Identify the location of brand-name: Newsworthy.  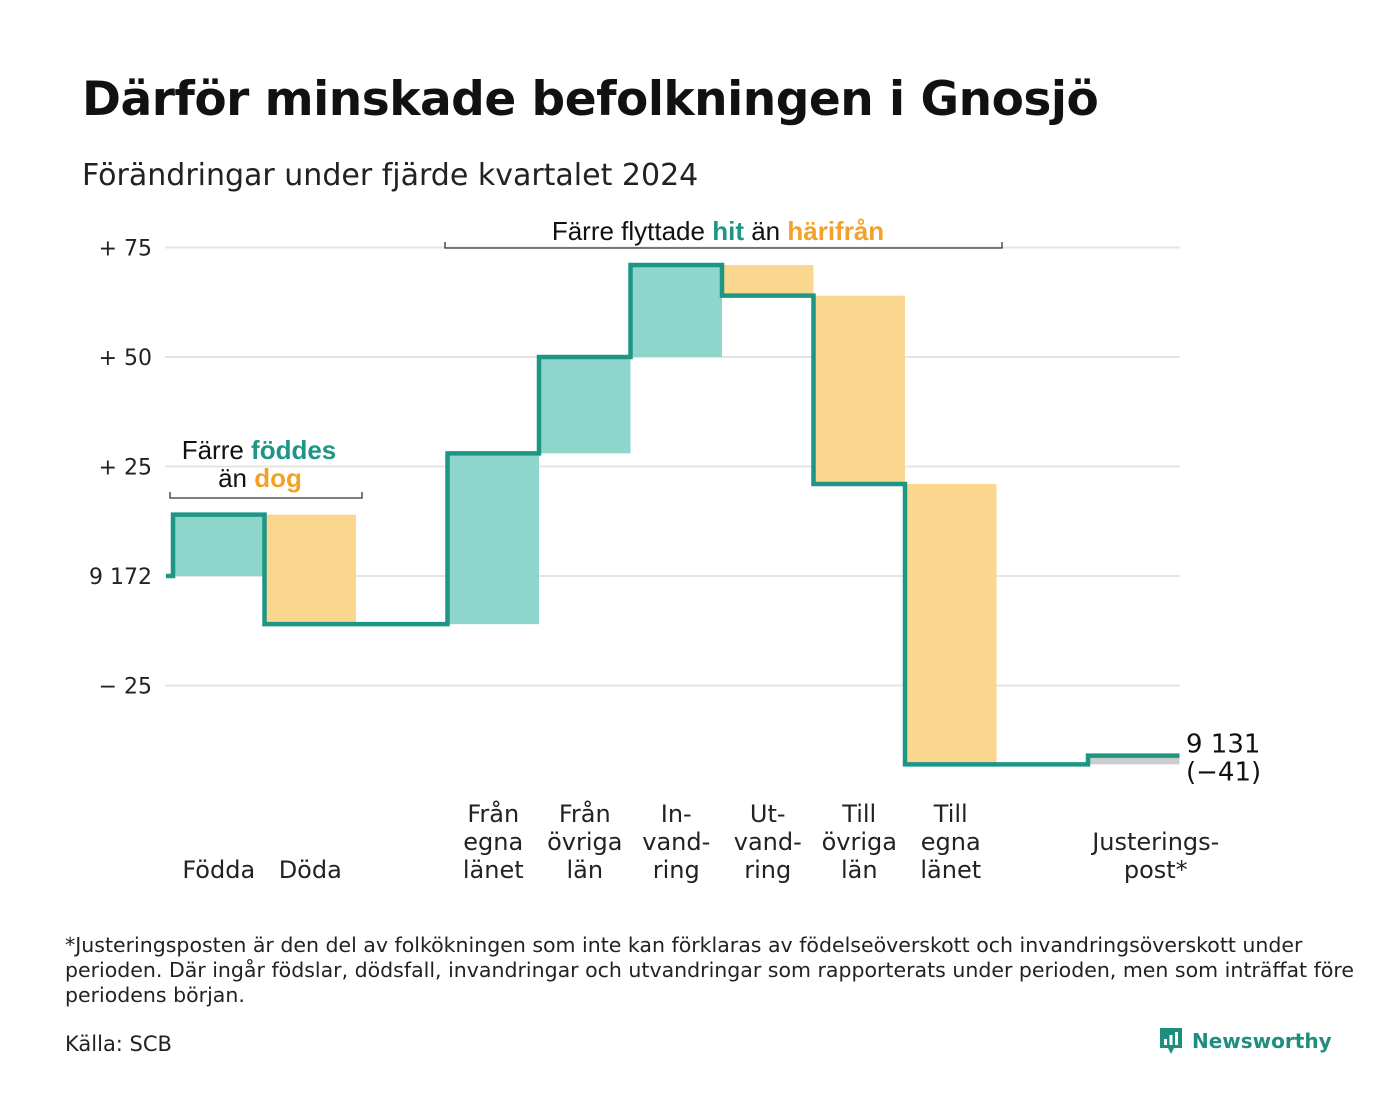
(1262, 1041).